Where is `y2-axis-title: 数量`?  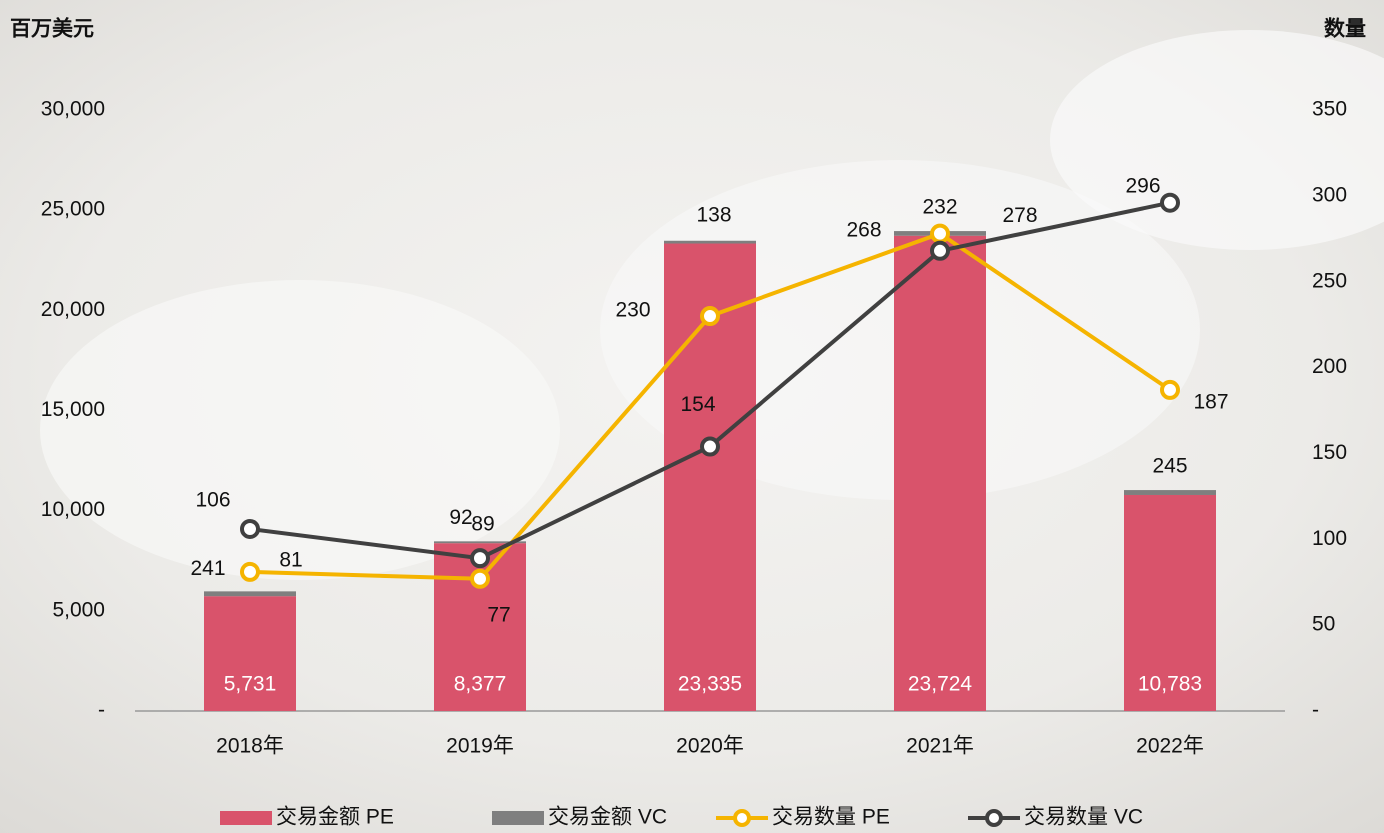
y2-axis-title: 数量 is located at coordinates (1345, 29).